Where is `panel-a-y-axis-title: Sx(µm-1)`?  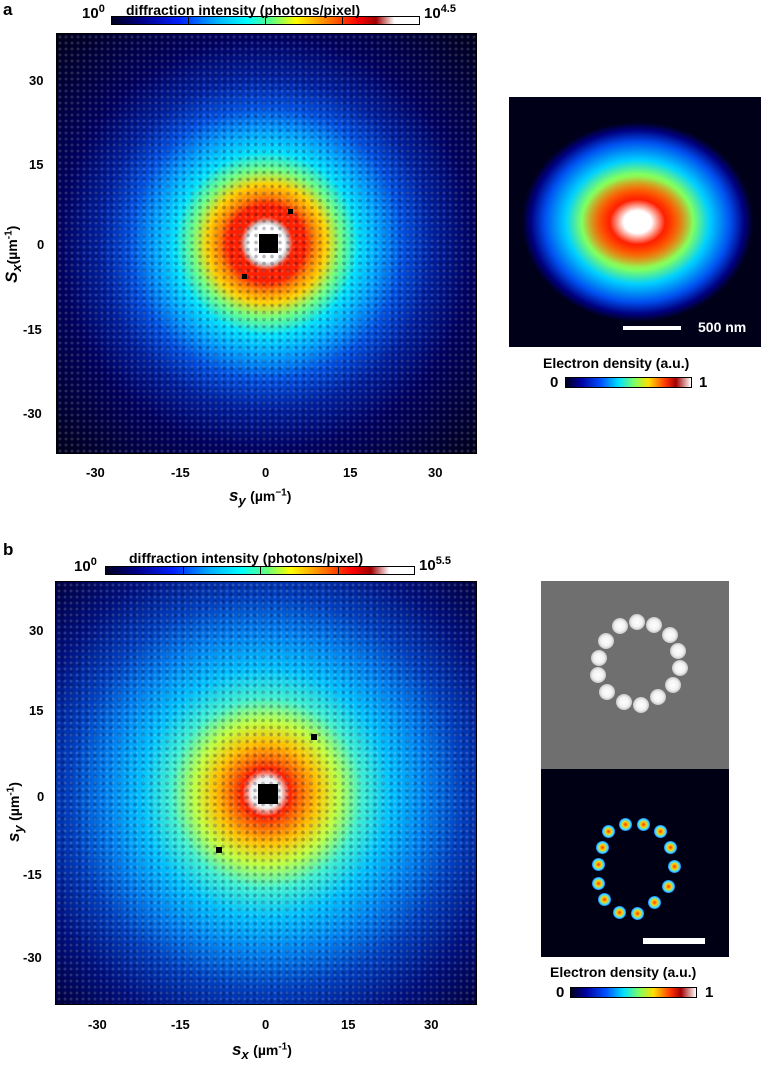
panel-a-y-axis-title: Sx(µm-1) is located at coordinates (13, 254).